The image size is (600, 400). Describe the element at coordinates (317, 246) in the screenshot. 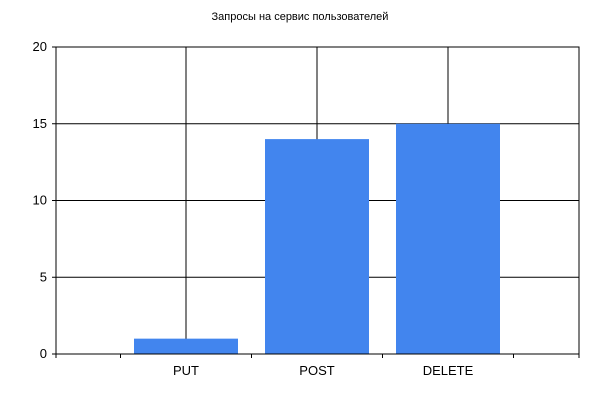

I see `bar-post` at that location.